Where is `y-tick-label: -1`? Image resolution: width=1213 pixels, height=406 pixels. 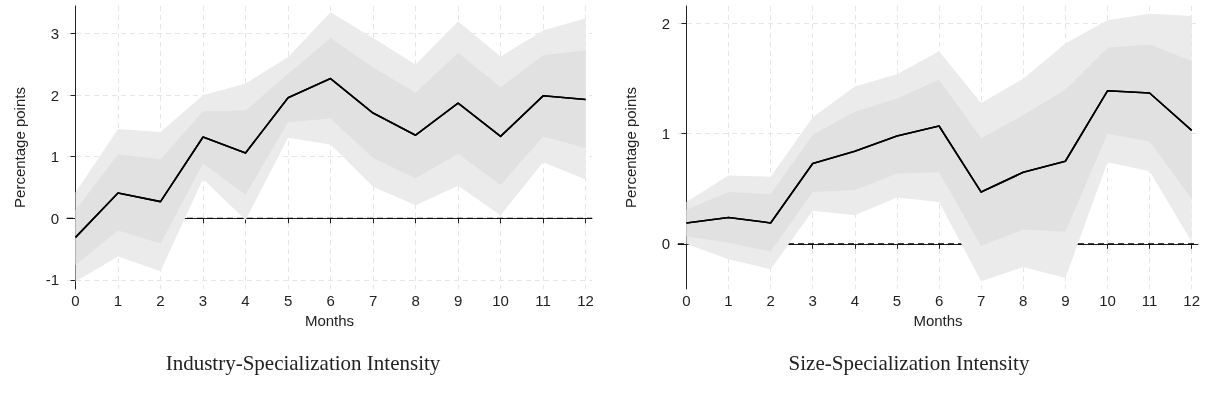
y-tick-label: -1 is located at coordinates (52, 280).